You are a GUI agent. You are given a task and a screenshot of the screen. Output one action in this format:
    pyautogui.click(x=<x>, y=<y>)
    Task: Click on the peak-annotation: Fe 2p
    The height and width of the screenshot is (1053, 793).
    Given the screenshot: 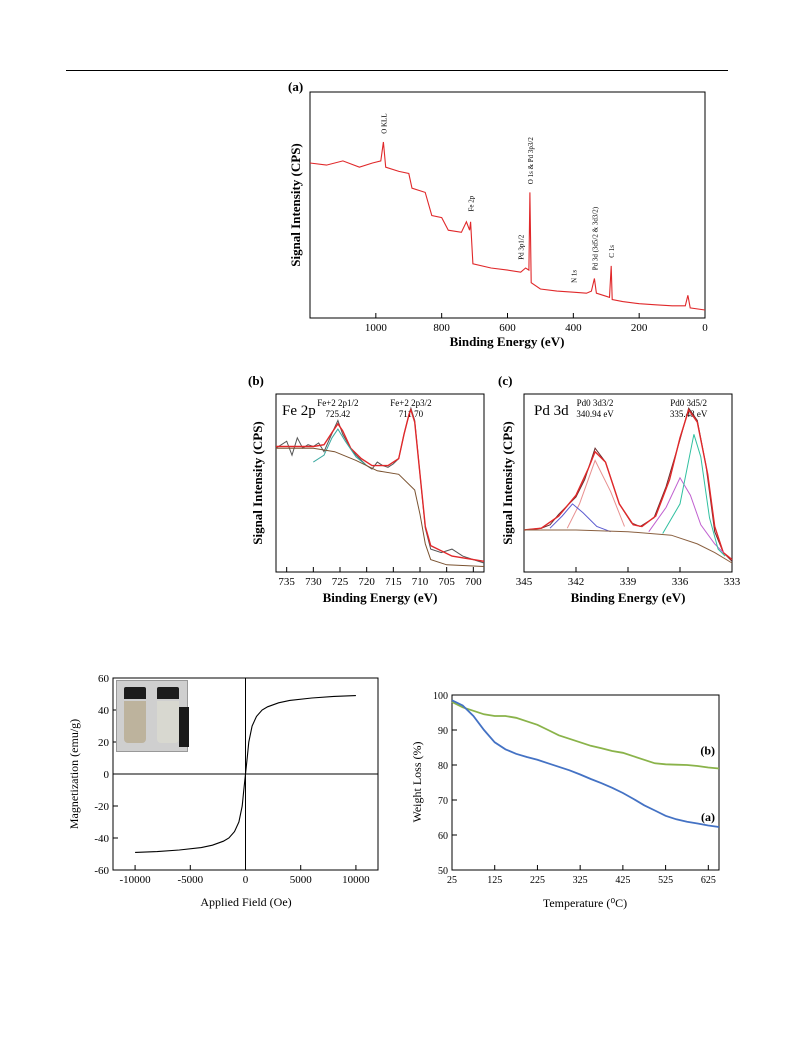 What is the action you would take?
    pyautogui.click(x=472, y=203)
    